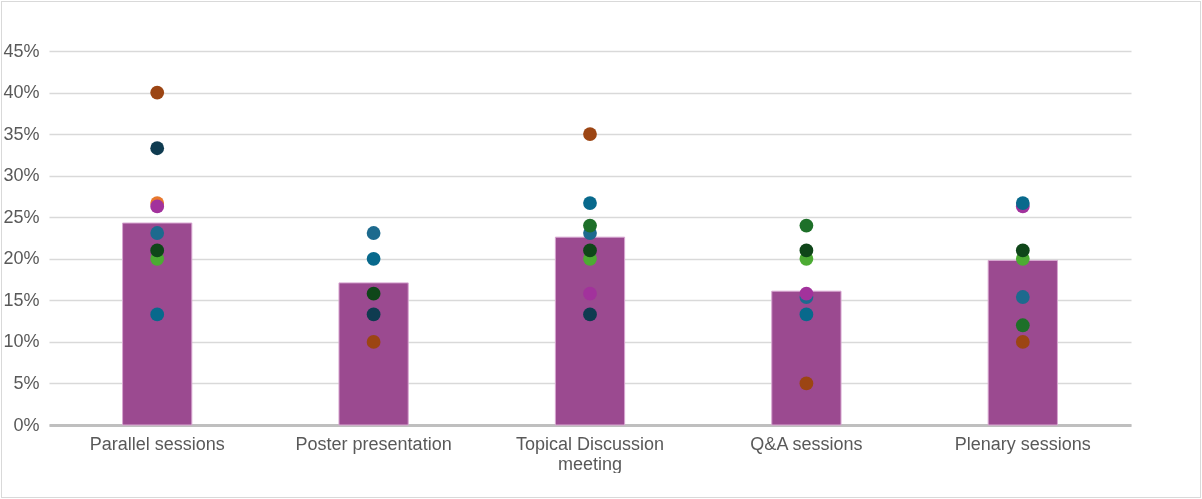  Describe the element at coordinates (590, 453) in the screenshot. I see `x-tick-label: Topical Discussion meeting` at that location.